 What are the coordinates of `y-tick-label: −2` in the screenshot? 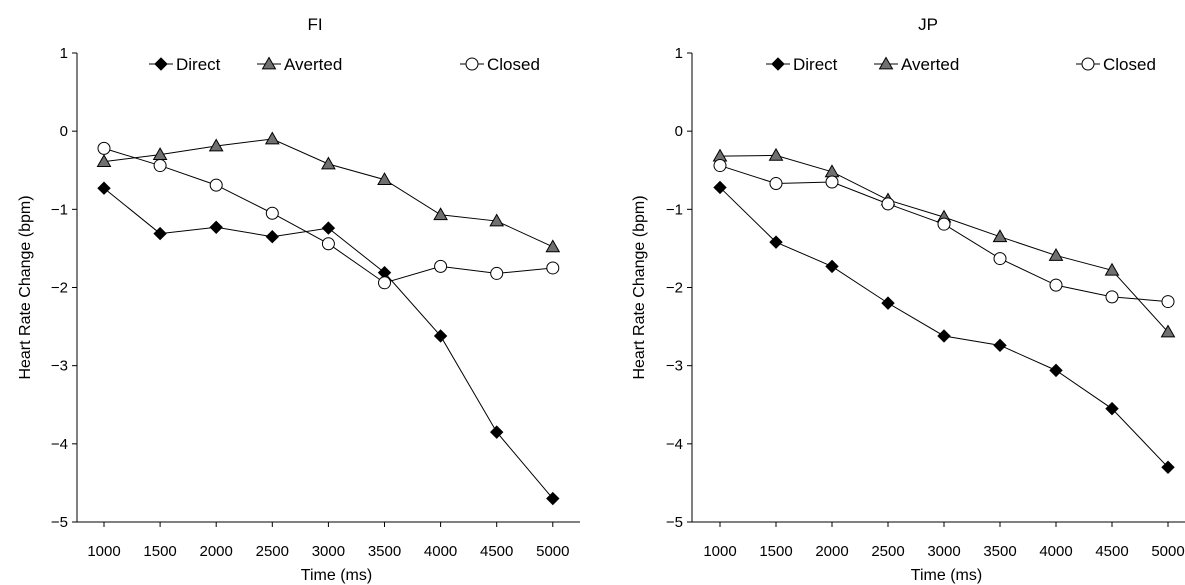 It's located at (59, 288).